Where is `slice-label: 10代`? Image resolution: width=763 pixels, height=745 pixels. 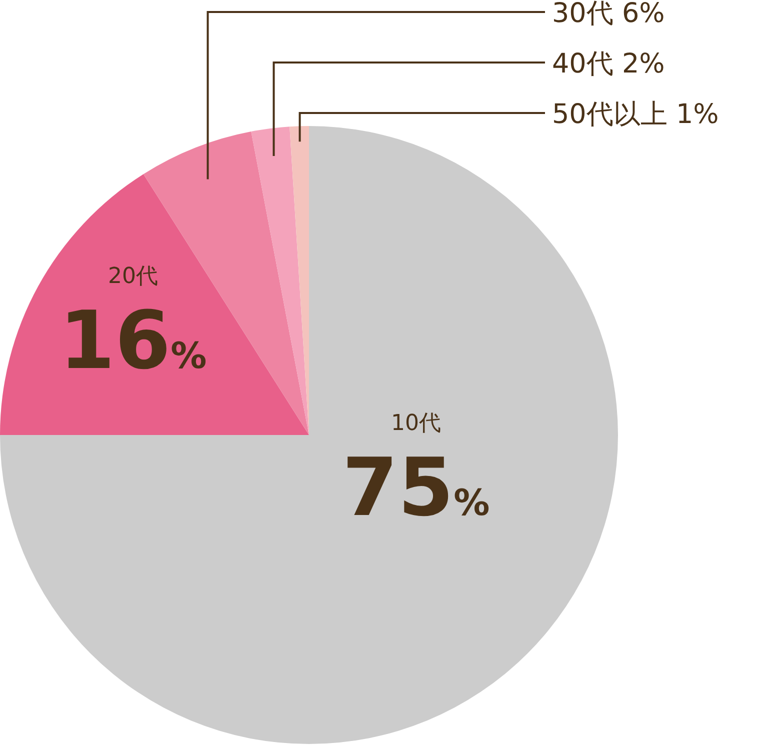 slice-label: 10代 is located at coordinates (416, 423).